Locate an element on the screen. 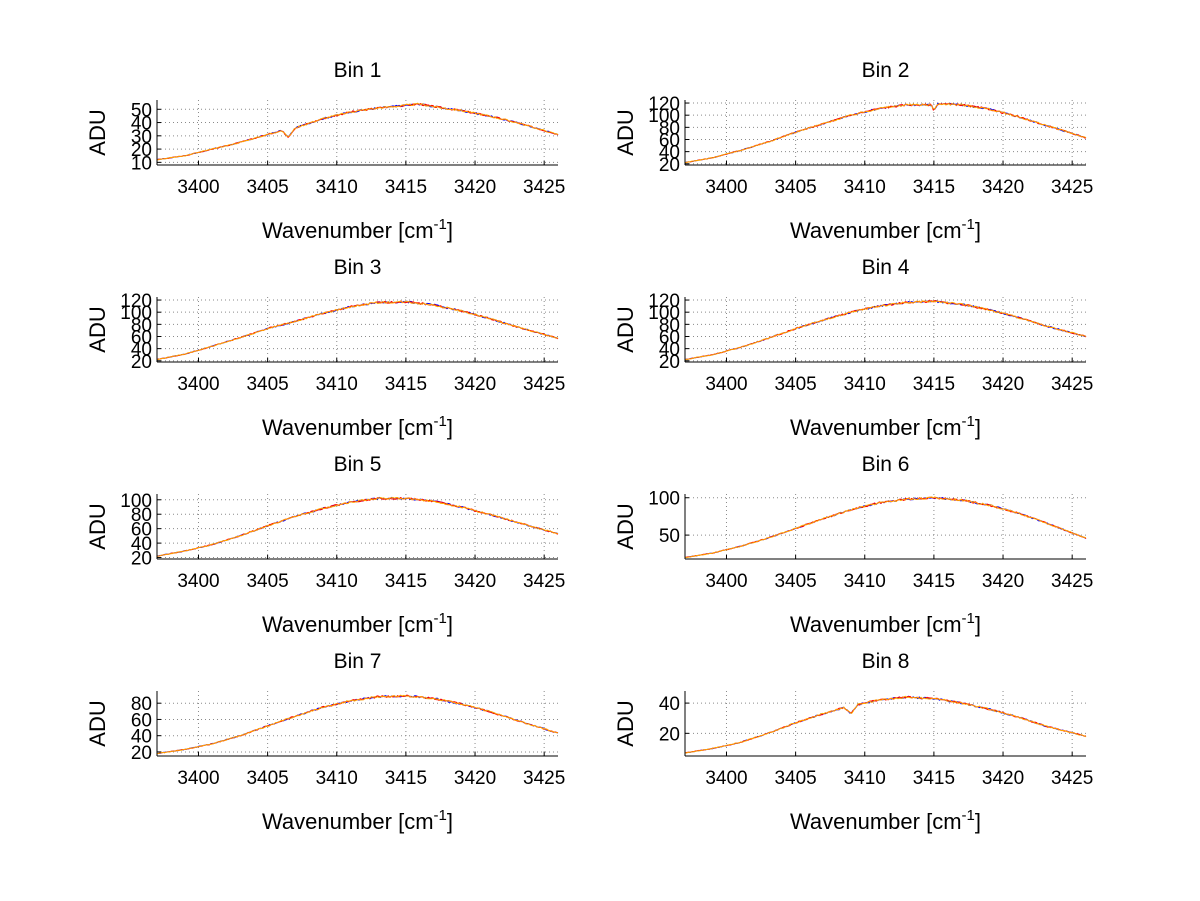  y-tick-label: 10 is located at coordinates (141, 163).